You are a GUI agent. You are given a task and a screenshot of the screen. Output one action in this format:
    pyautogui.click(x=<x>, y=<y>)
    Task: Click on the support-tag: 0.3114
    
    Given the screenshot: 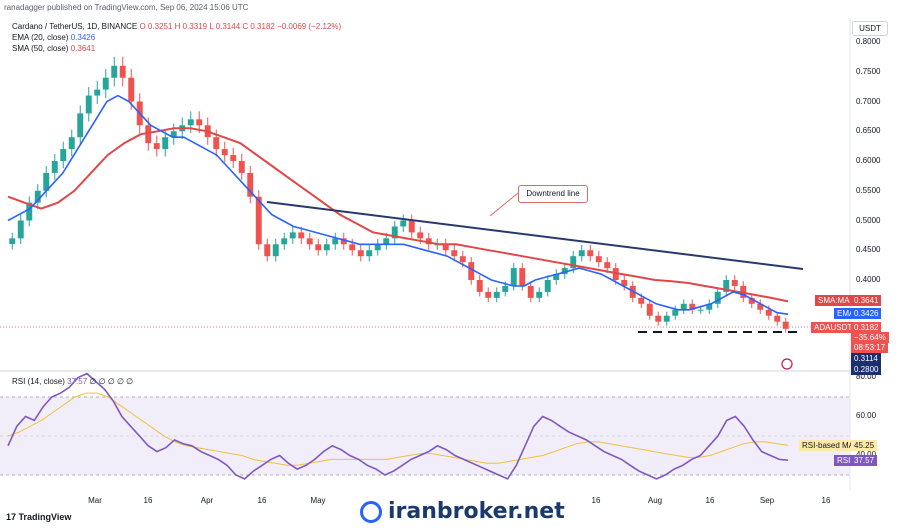 What is the action you would take?
    pyautogui.click(x=866, y=358)
    